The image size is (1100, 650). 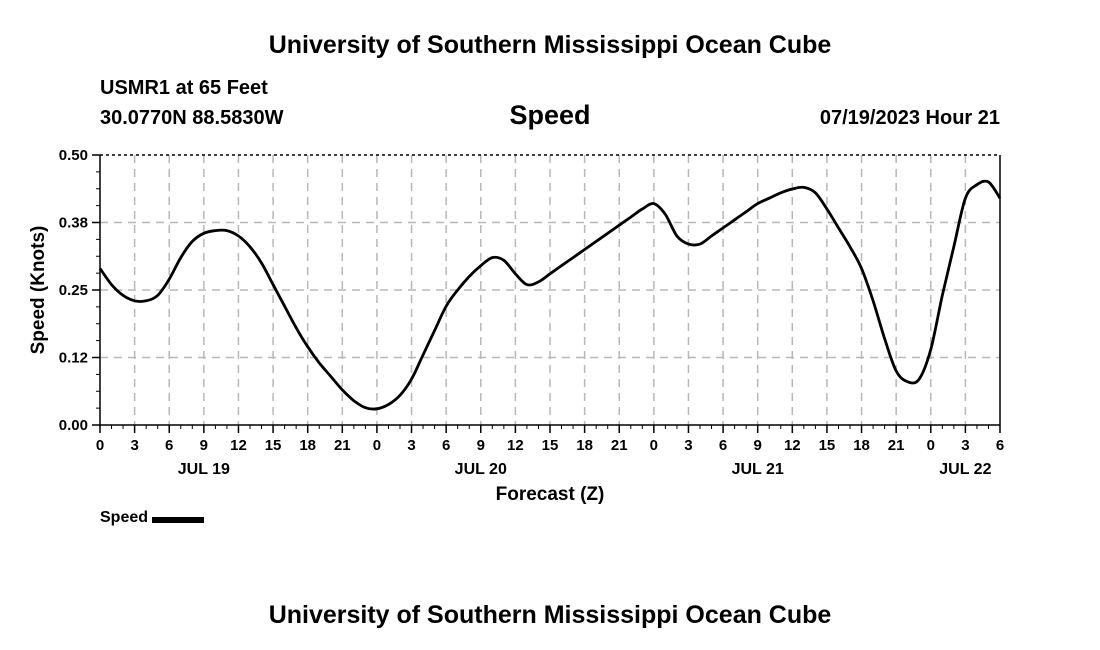 What do you see at coordinates (73, 425) in the screenshot?
I see `y-tick-label: 0.00` at bounding box center [73, 425].